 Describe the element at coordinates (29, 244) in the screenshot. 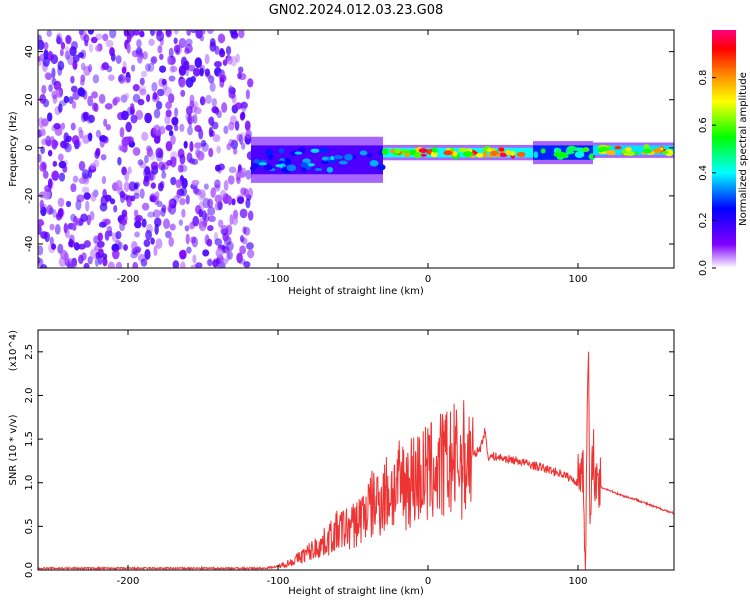

I see `y-tick-label: -40` at that location.